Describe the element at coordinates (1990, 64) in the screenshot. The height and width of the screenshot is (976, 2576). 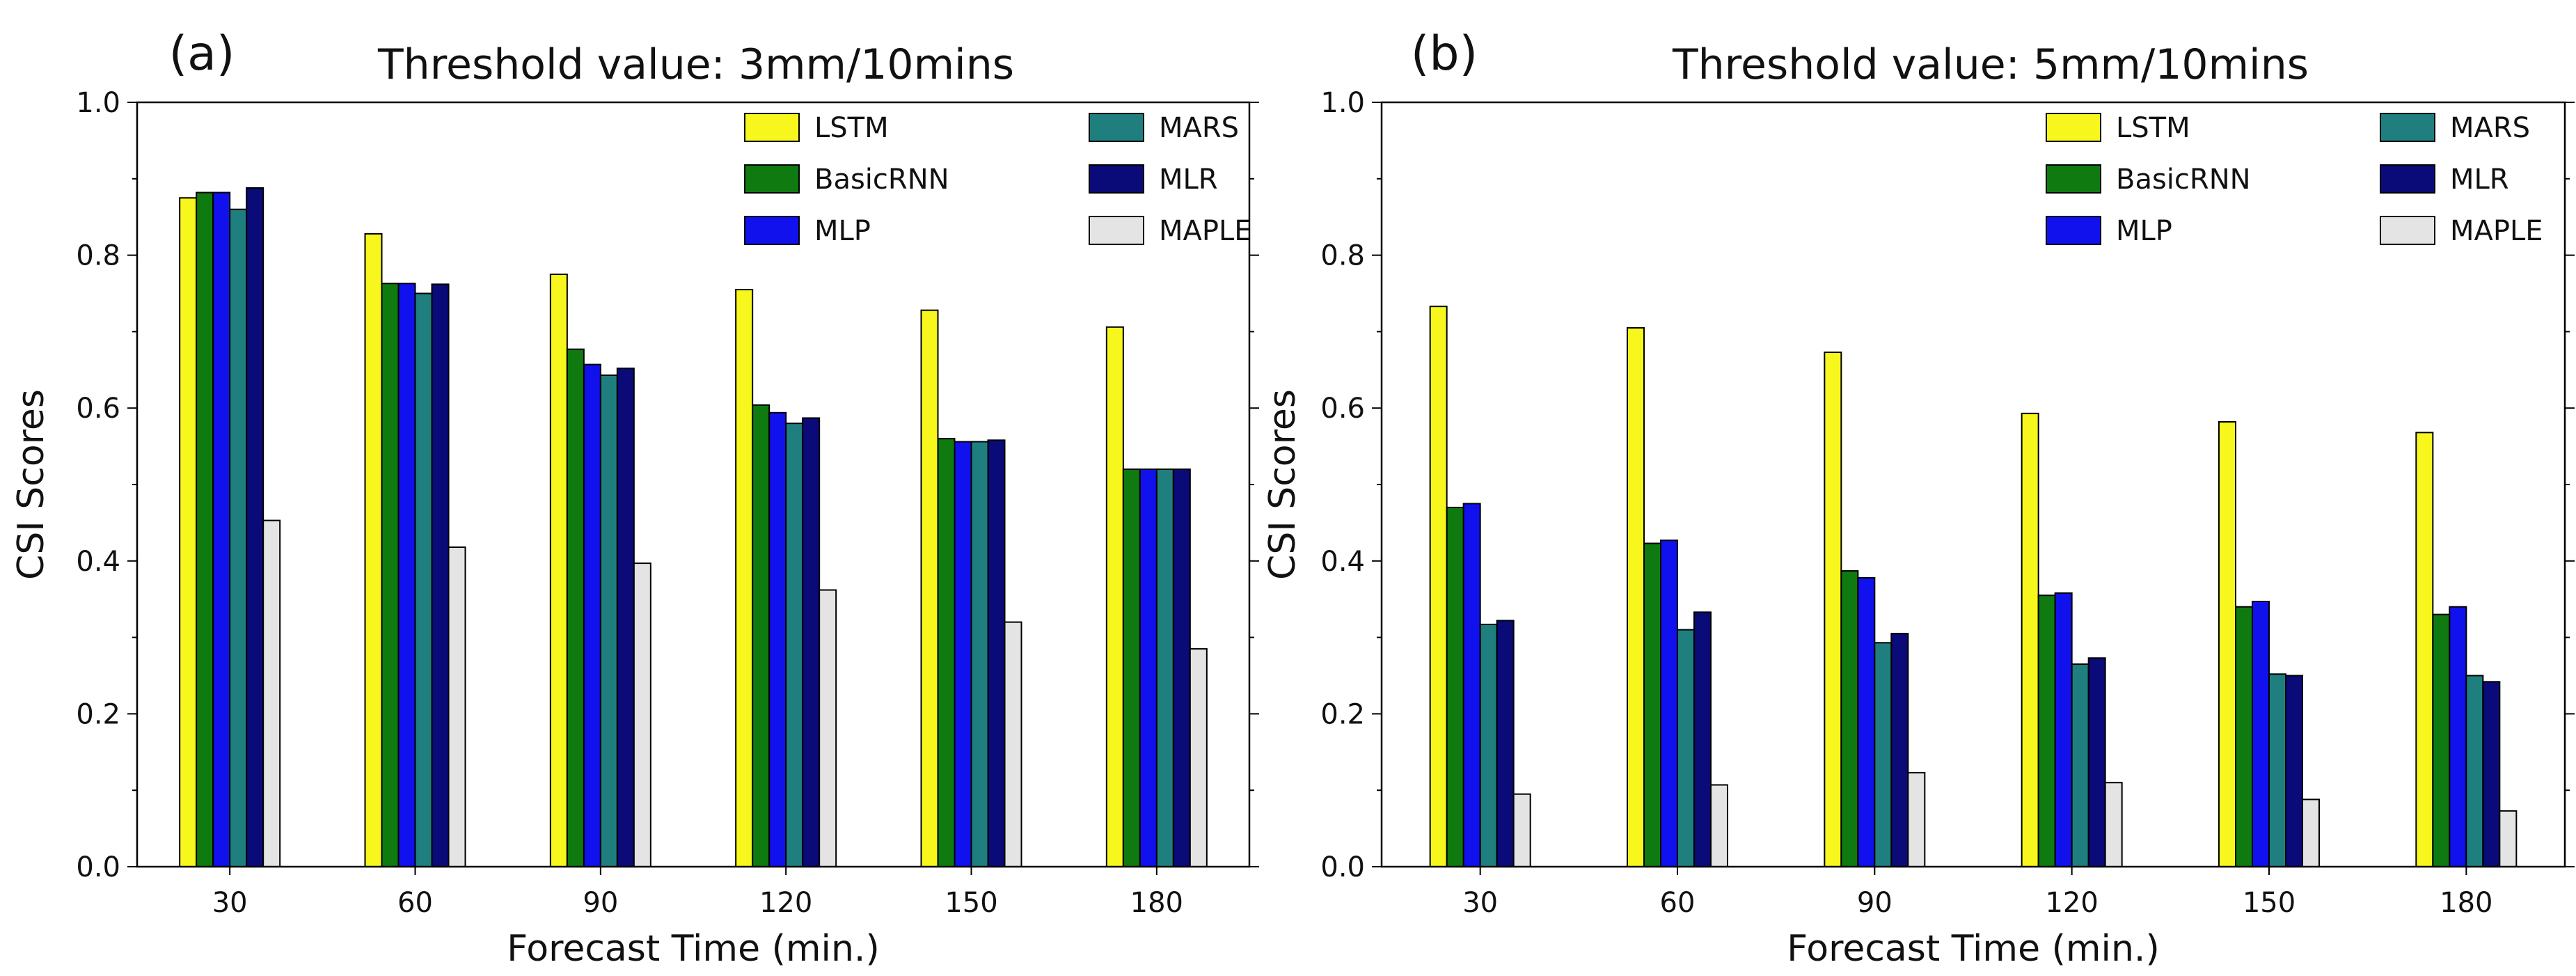
I see `chart-title: Threshold value: 5mm/10mins` at that location.